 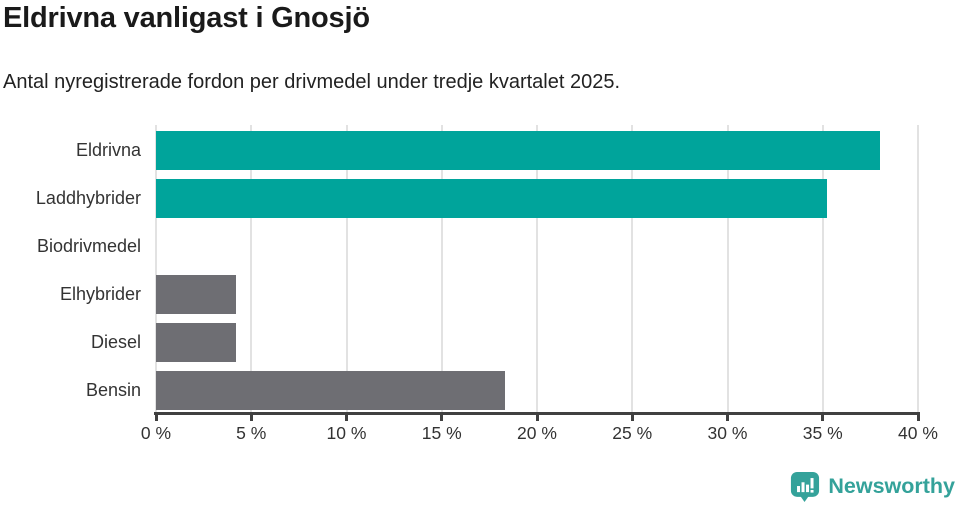 What do you see at coordinates (113, 390) in the screenshot?
I see `category-label: Bensin` at bounding box center [113, 390].